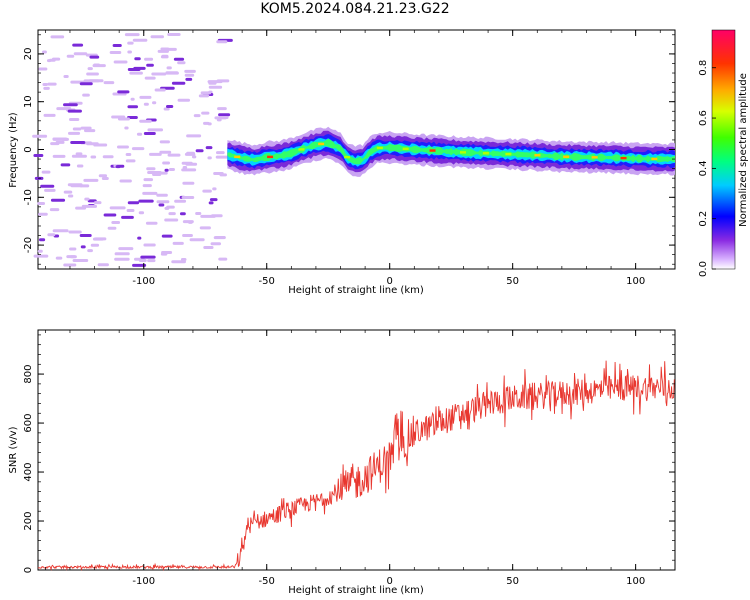 This screenshot has width=750, height=600. Describe the element at coordinates (143, 581) in the screenshot. I see `x-tick-label: -100` at that location.